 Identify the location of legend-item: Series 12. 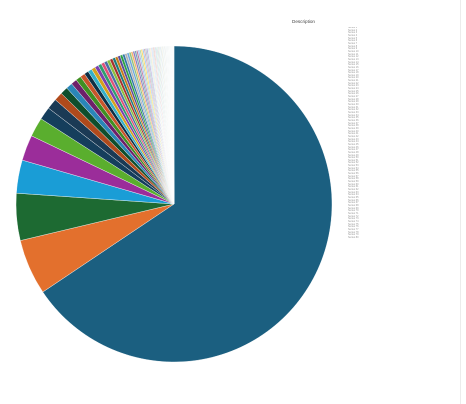
(407, 57).